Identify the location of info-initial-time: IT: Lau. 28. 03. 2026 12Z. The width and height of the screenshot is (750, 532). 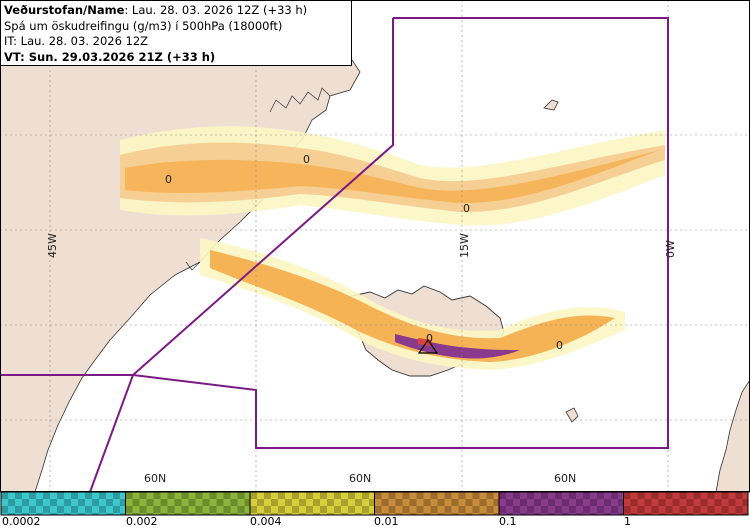
(76, 41).